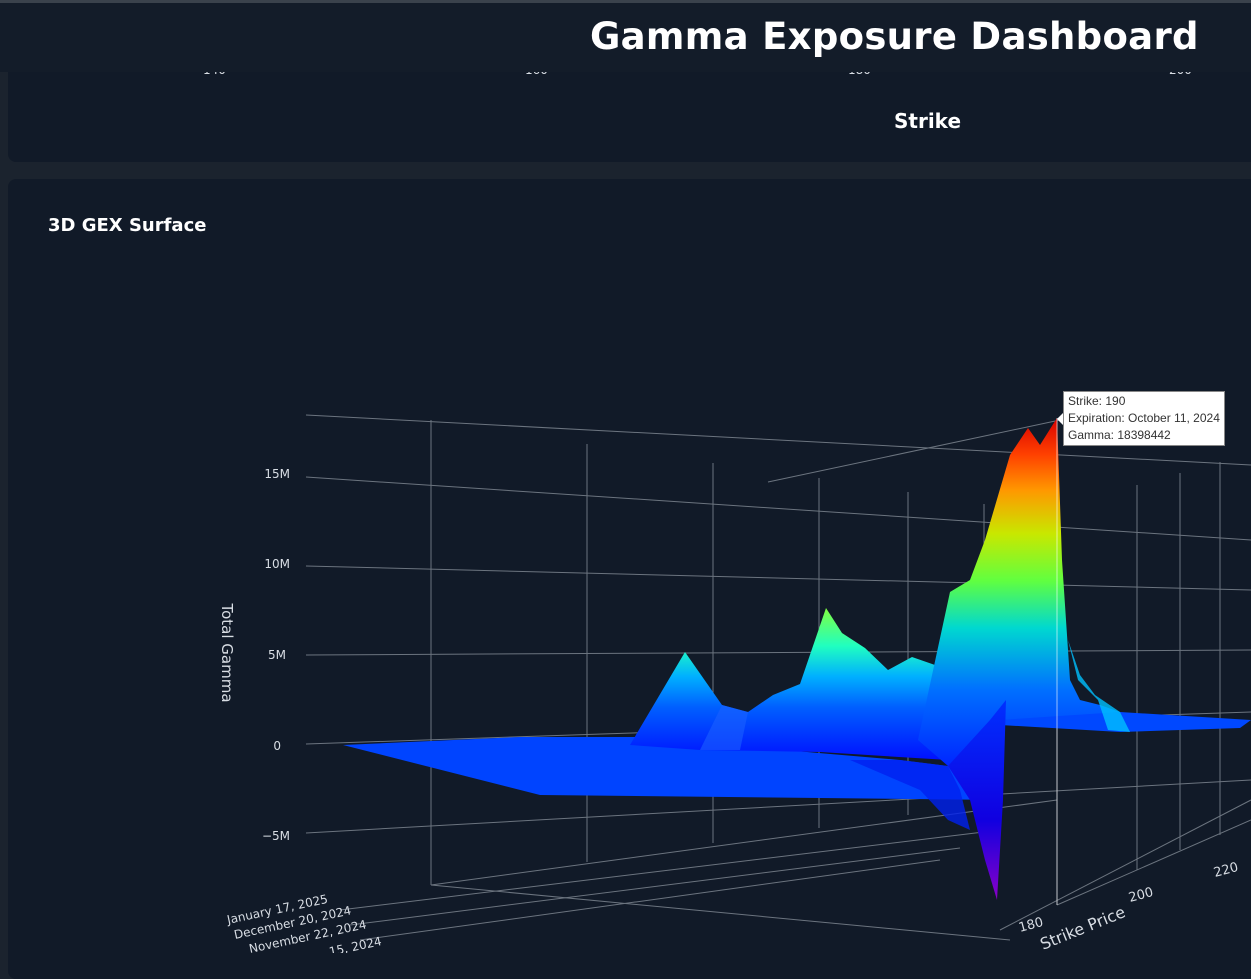  Describe the element at coordinates (1031, 925) in the screenshot. I see `x-tick: 180` at that location.